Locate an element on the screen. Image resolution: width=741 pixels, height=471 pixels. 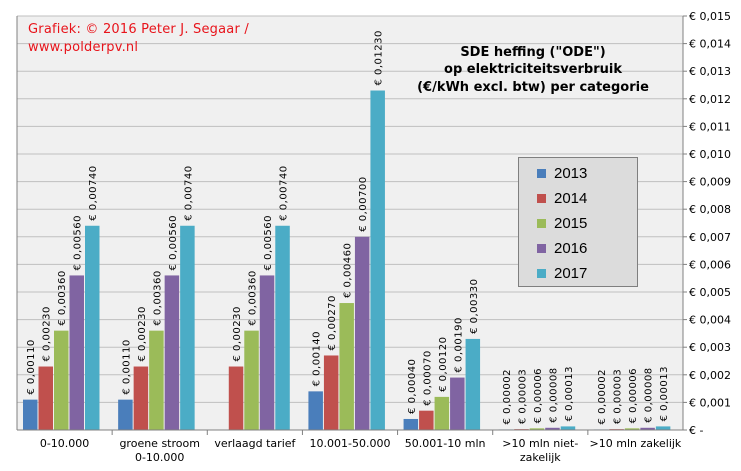
chart-title-line-2: op elektriciteitsverbruik is located at coordinates (533, 69).